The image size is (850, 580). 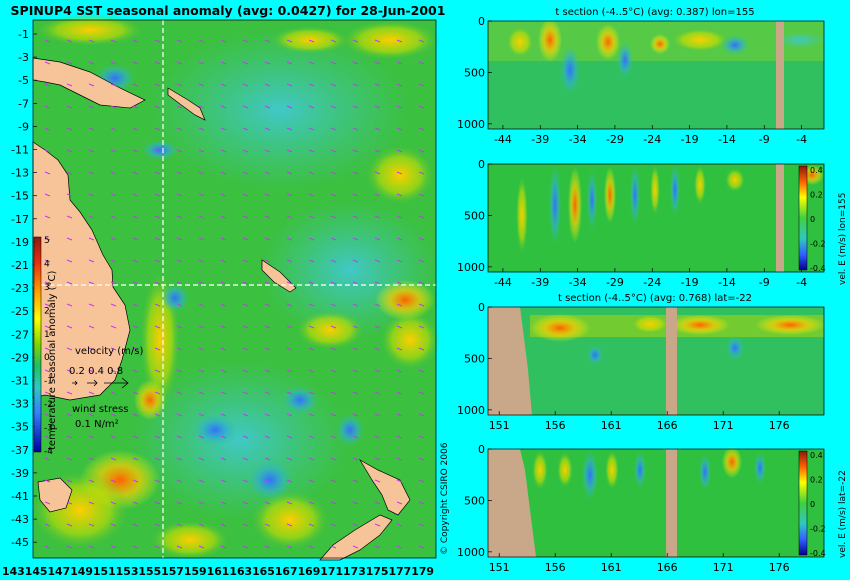 What do you see at coordinates (89, 83) in the screenshot?
I see `new-guinea-land` at bounding box center [89, 83].